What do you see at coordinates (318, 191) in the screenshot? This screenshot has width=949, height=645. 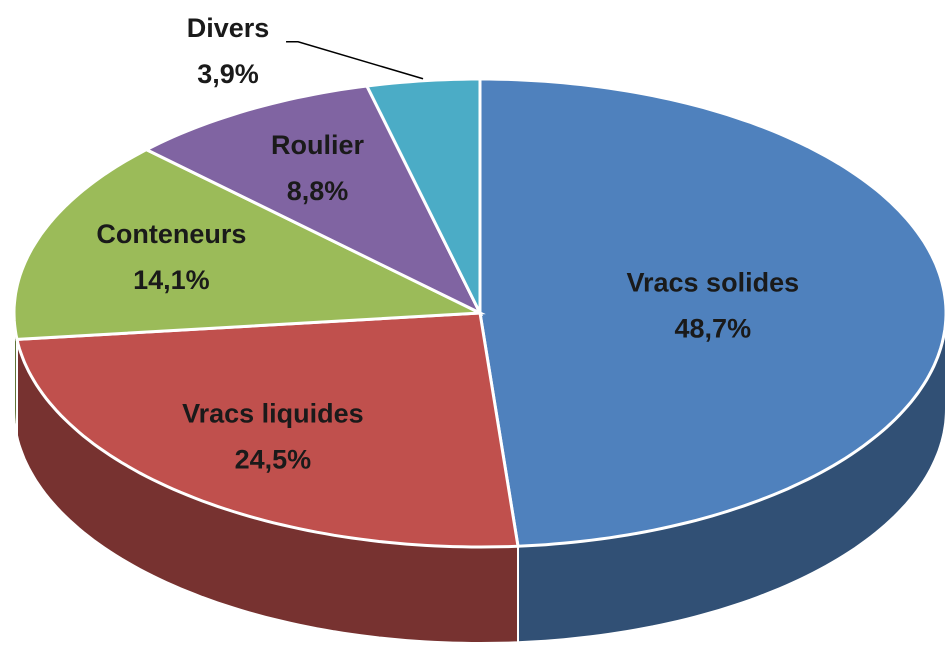 I see `slice-value-label: 8,8%` at bounding box center [318, 191].